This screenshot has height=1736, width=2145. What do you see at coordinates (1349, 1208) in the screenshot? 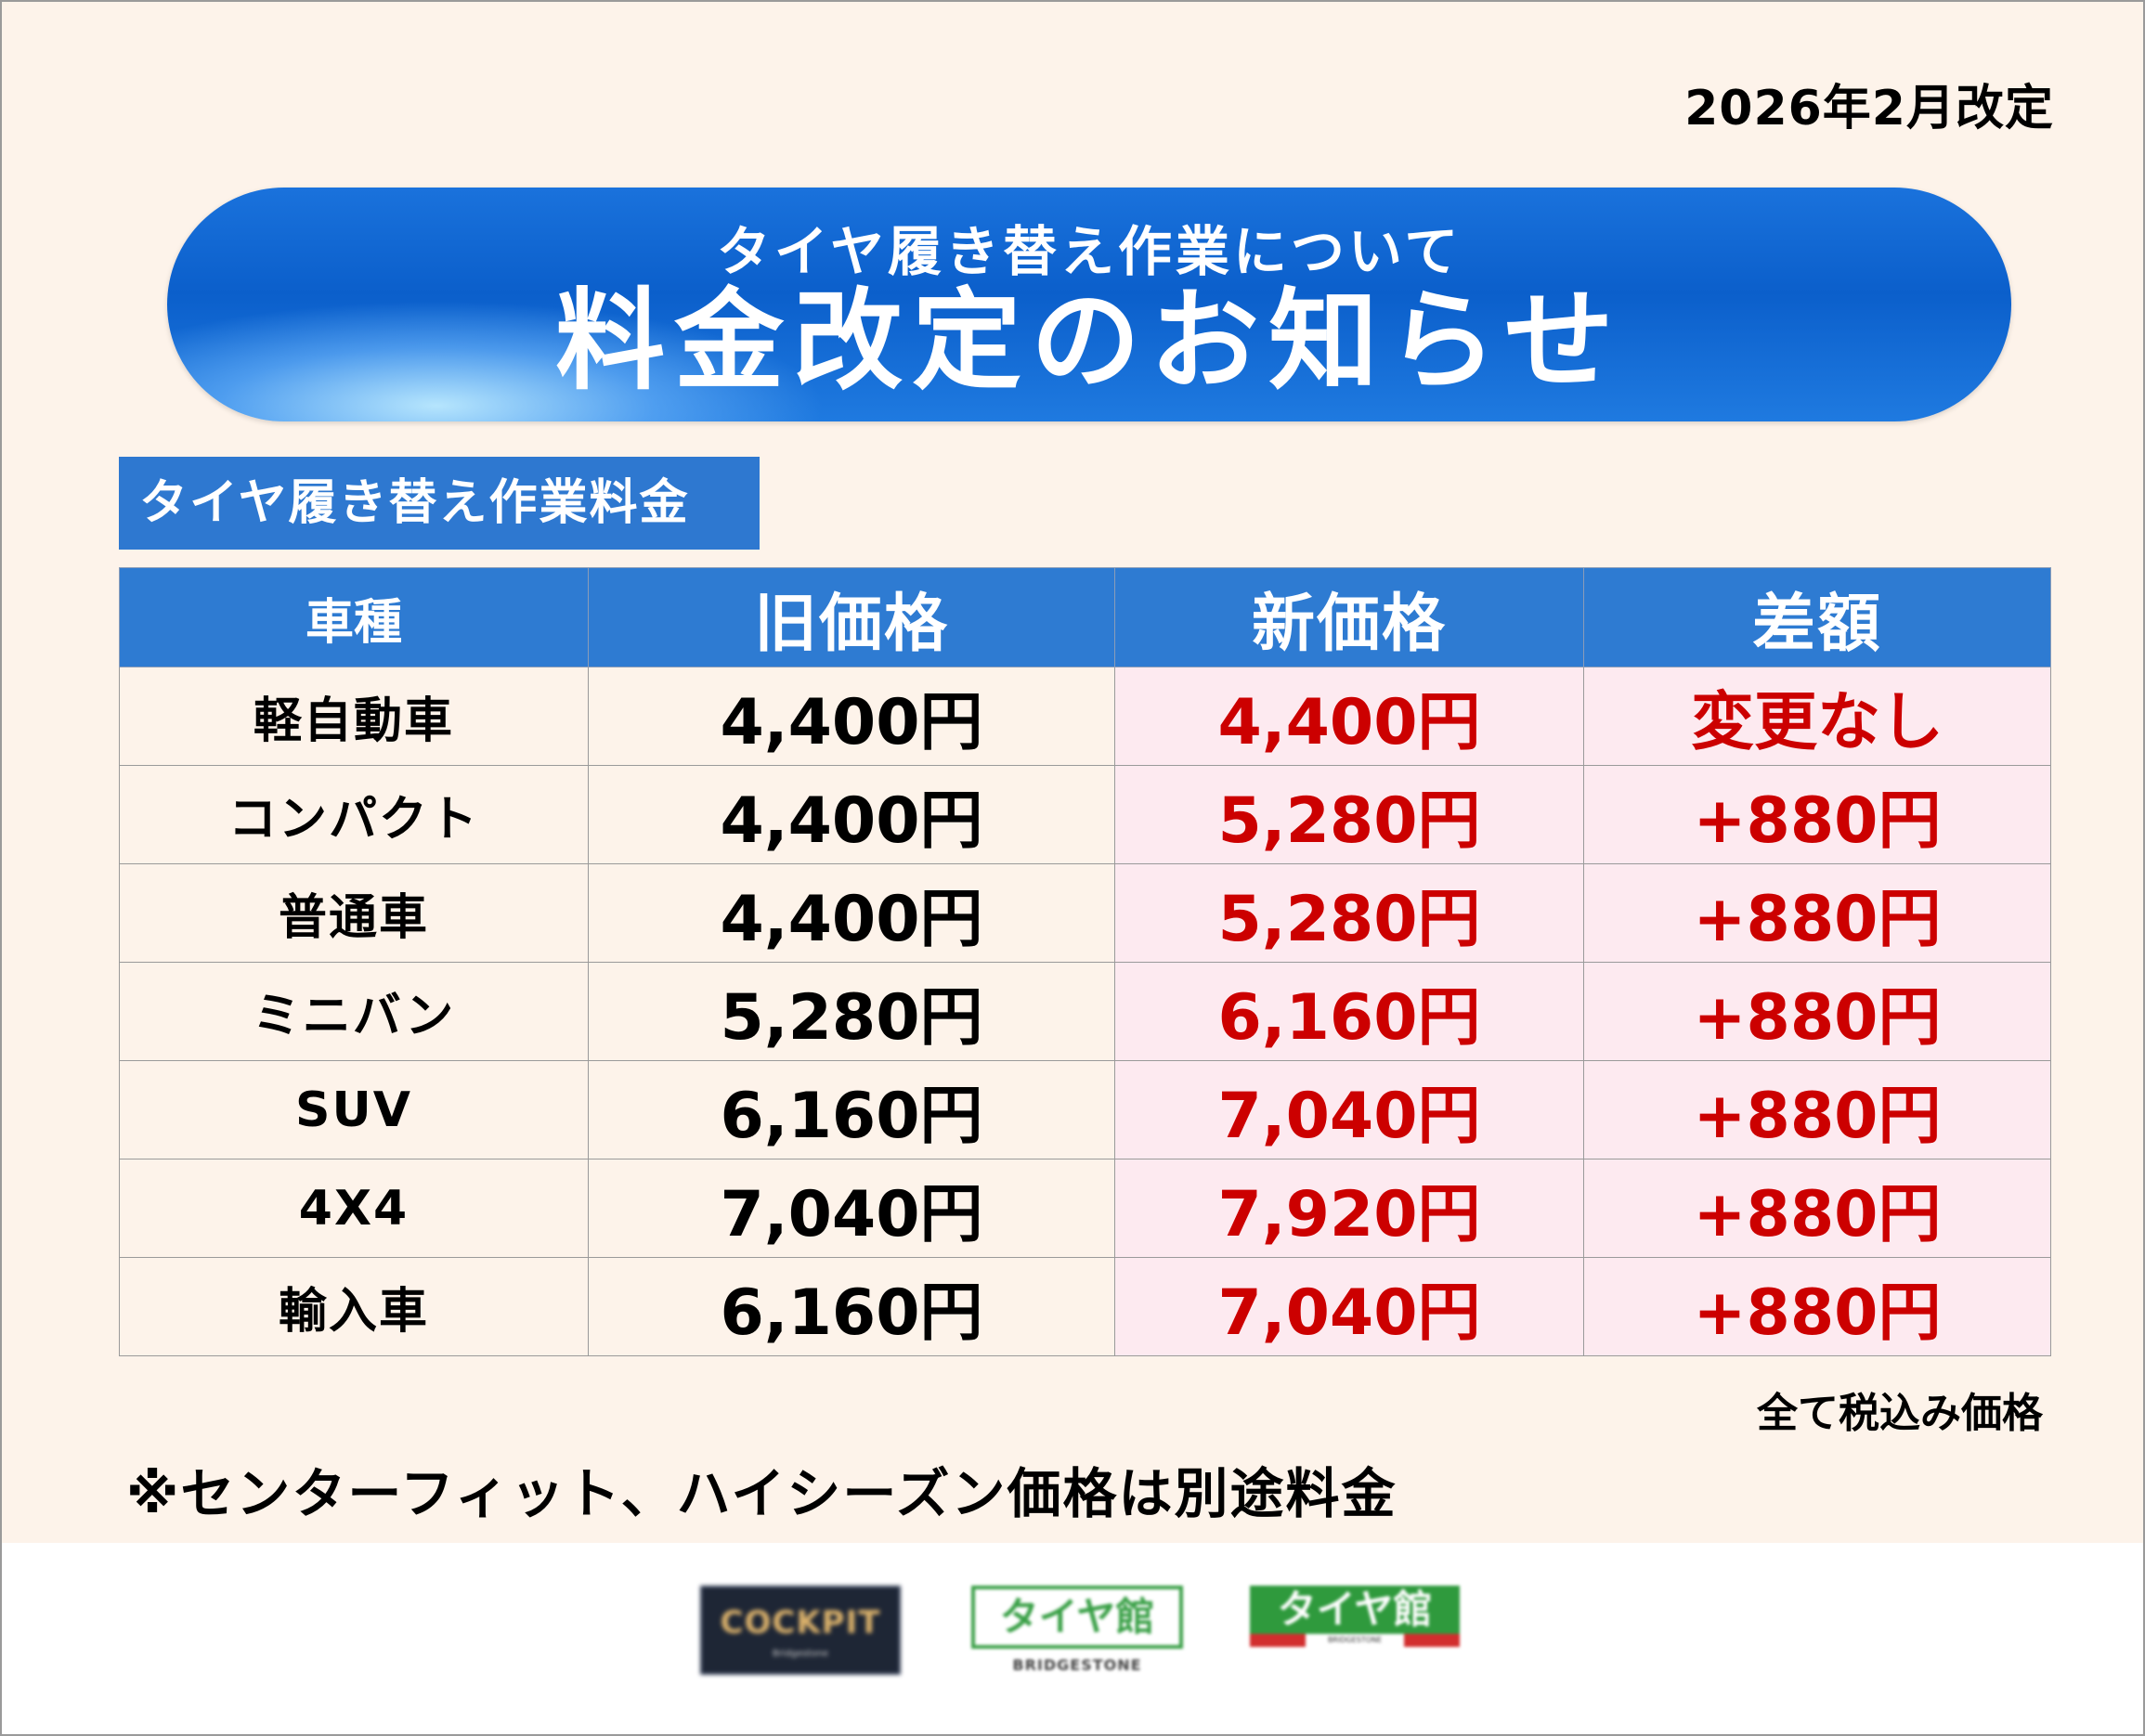
I see `new-price-cell: 7,920円` at bounding box center [1349, 1208].